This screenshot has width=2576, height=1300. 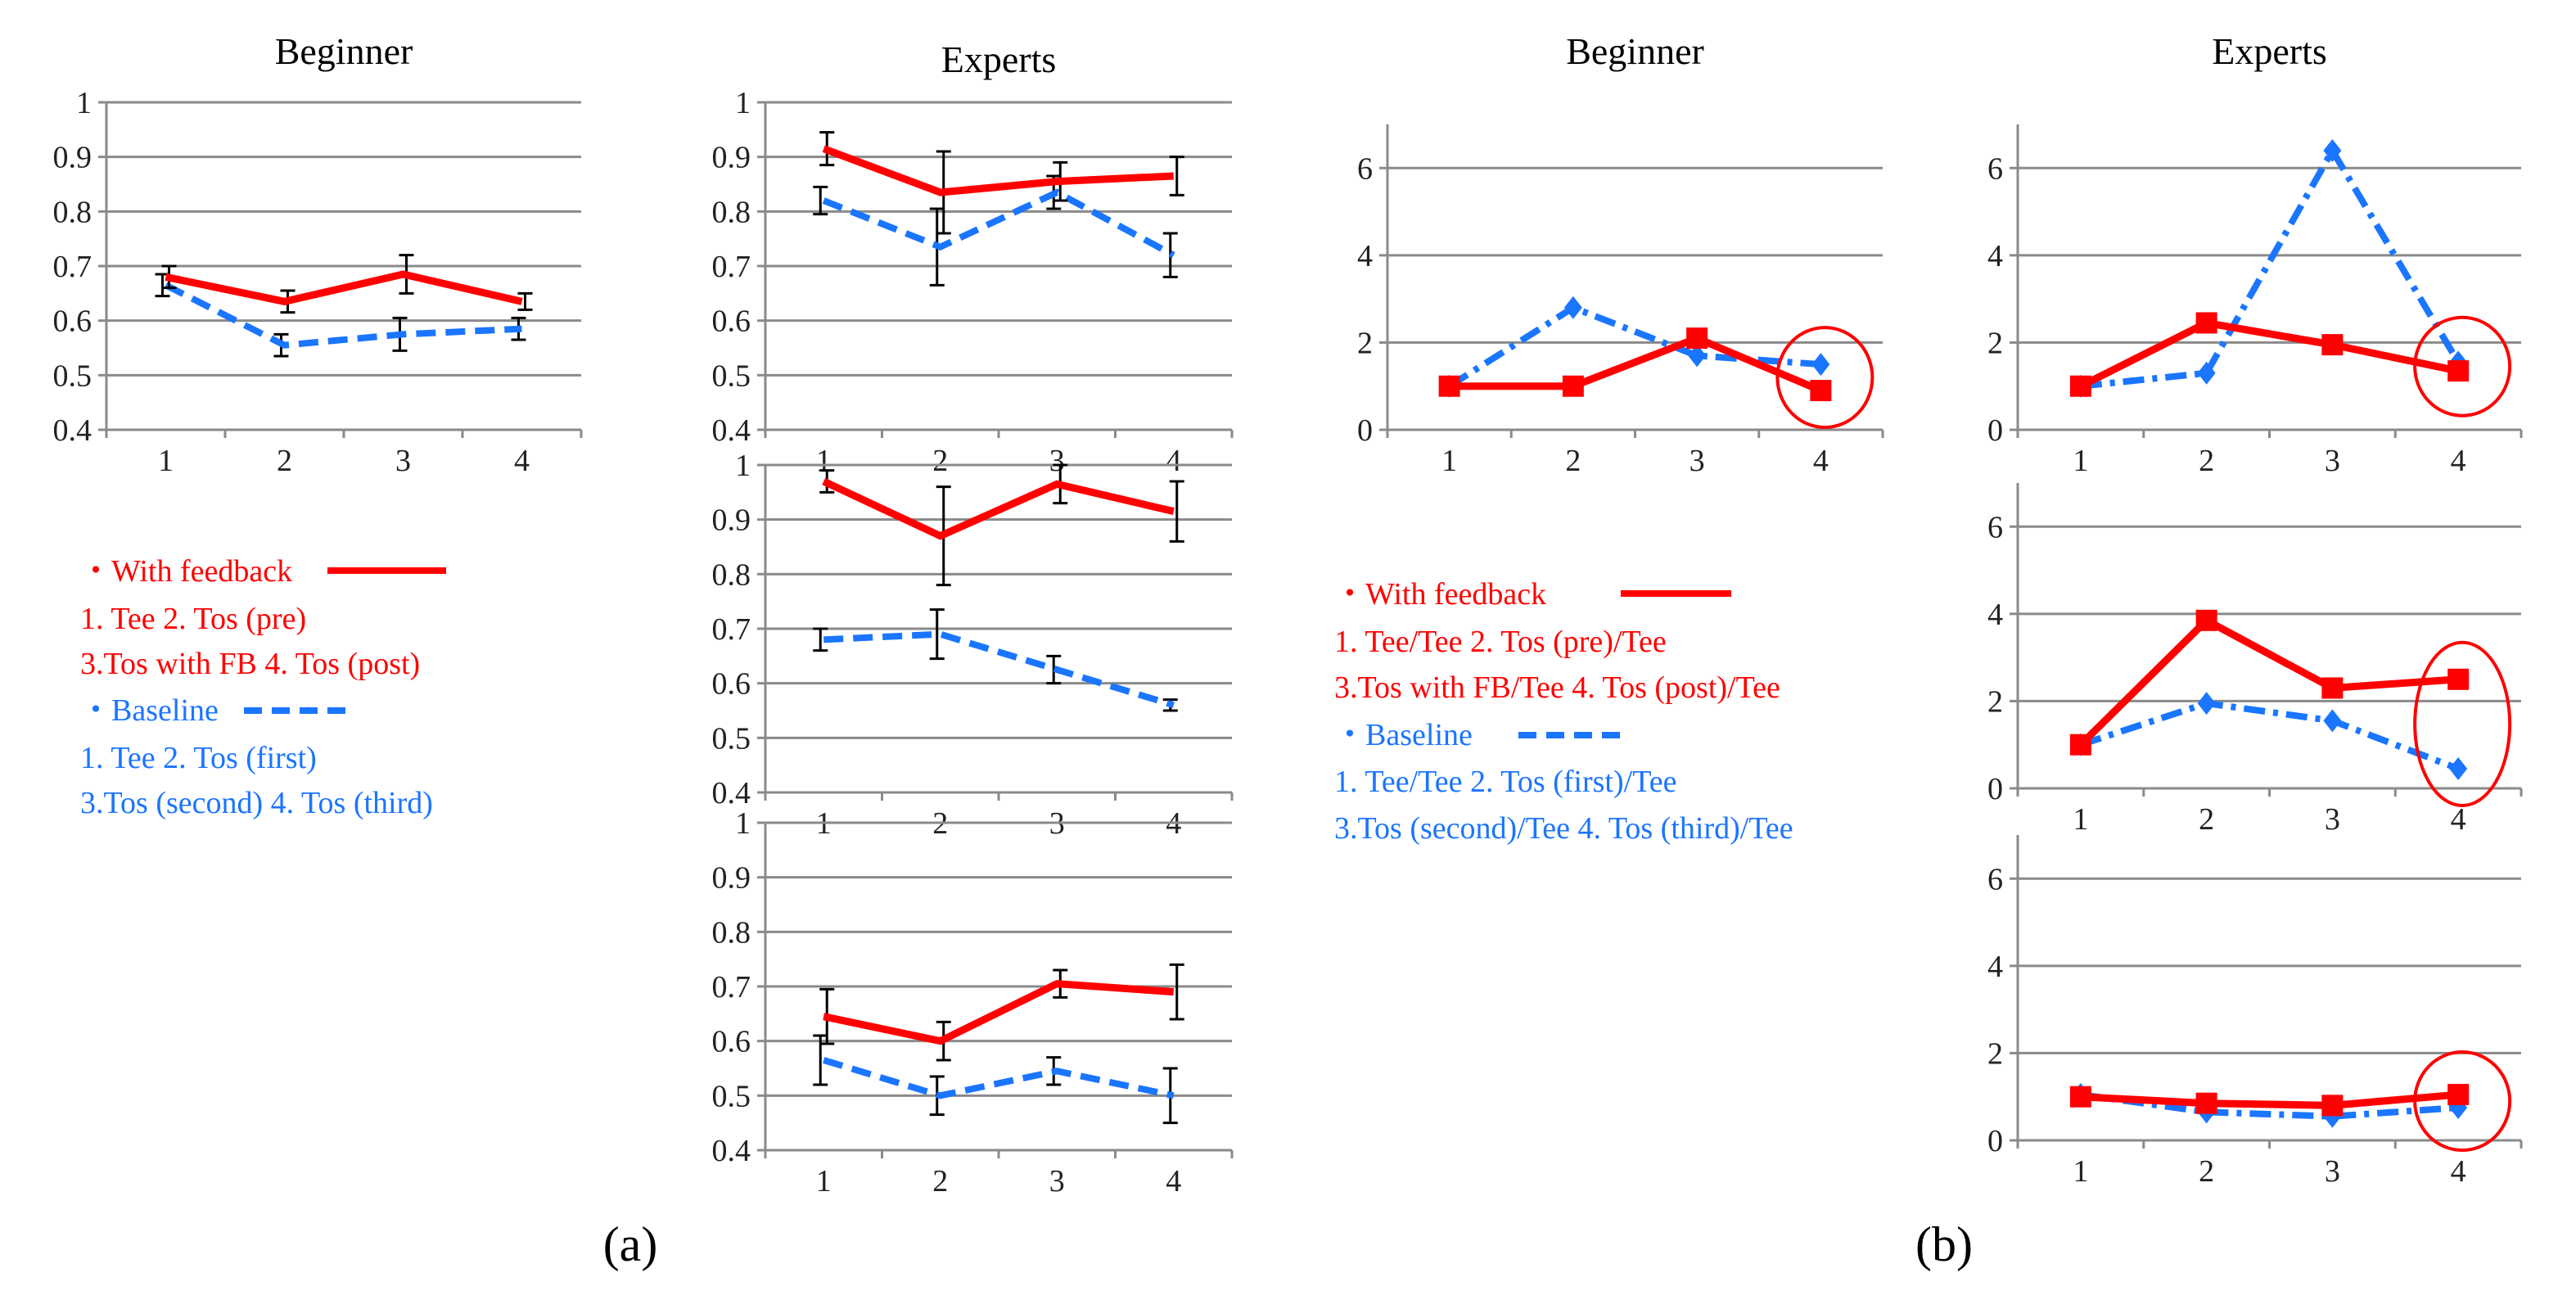 I want to click on legend-a-feedback-items-2: 3.Tos with FB 4. Tos (post), so click(x=250, y=664).